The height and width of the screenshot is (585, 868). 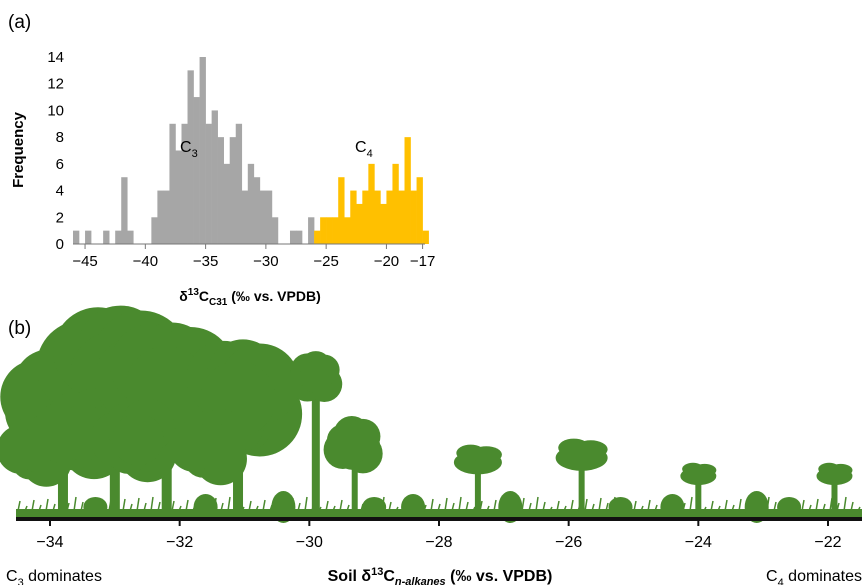 What do you see at coordinates (827, 542) in the screenshot?
I see `x-tick-label: −22` at bounding box center [827, 542].